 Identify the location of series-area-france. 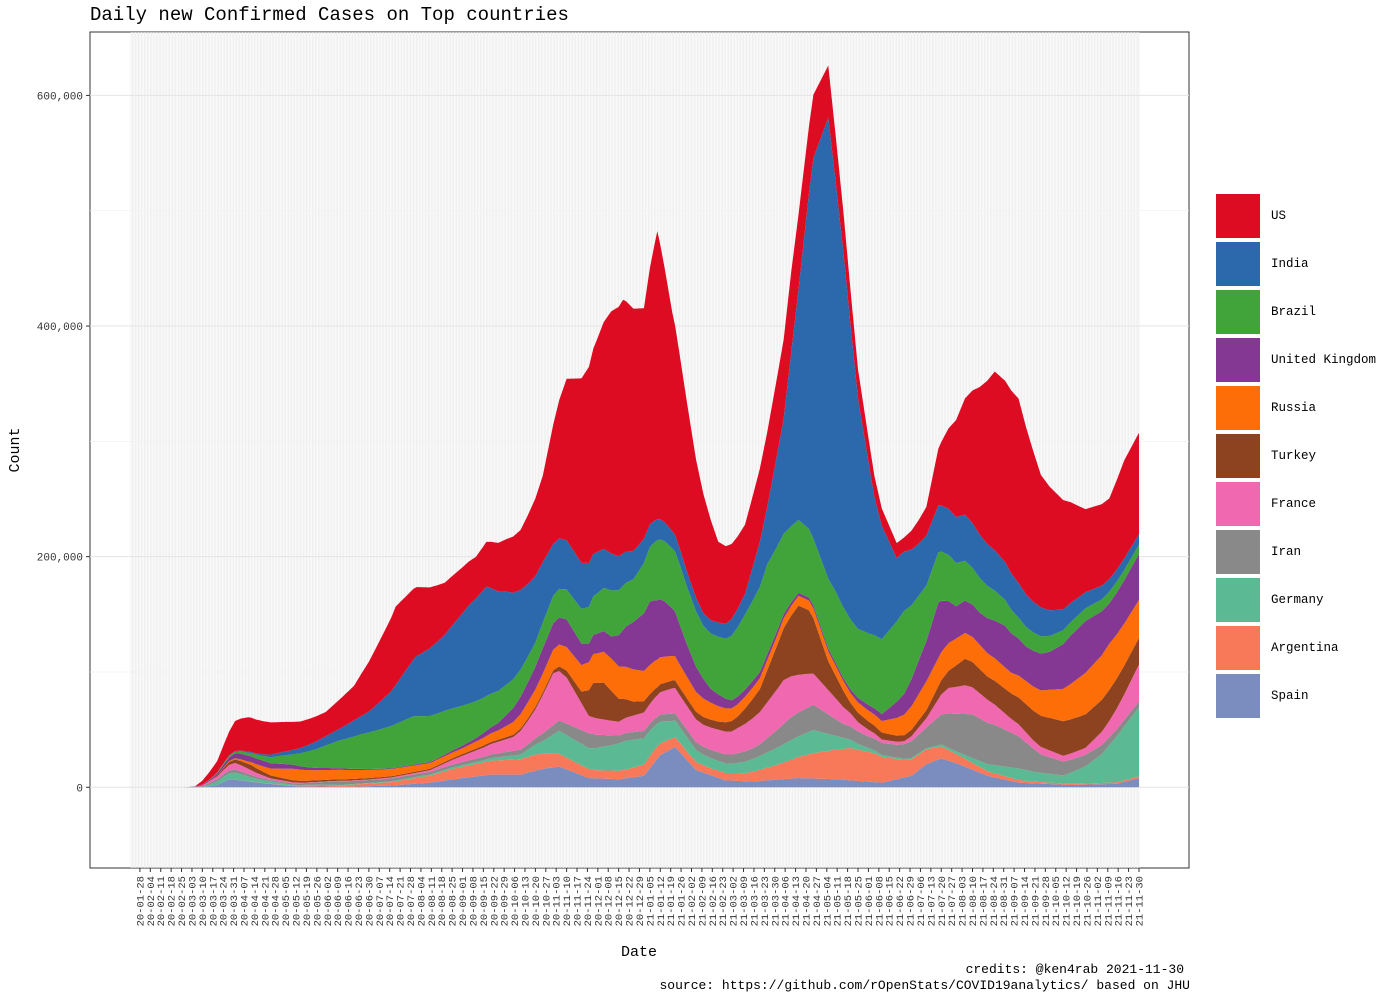
(635, 726).